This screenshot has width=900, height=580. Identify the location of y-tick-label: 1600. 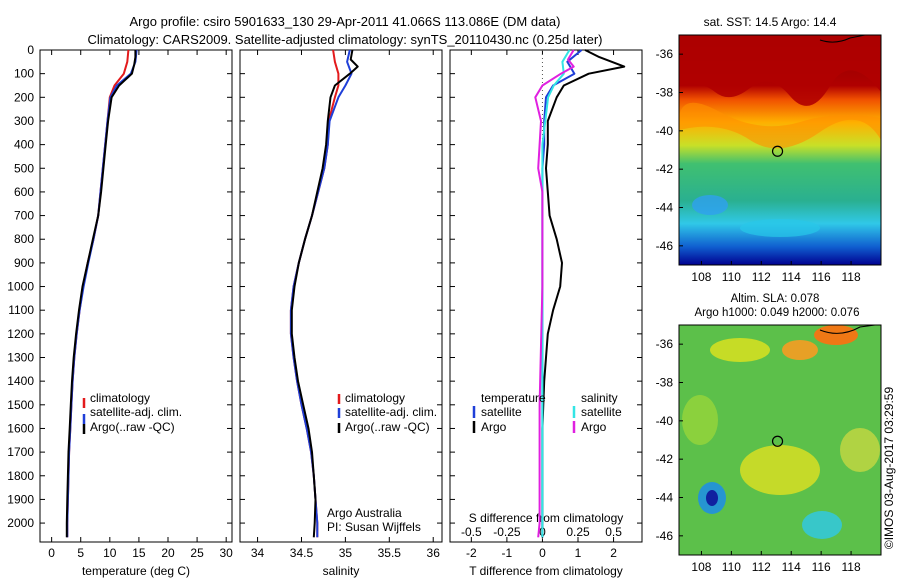
(20, 428).